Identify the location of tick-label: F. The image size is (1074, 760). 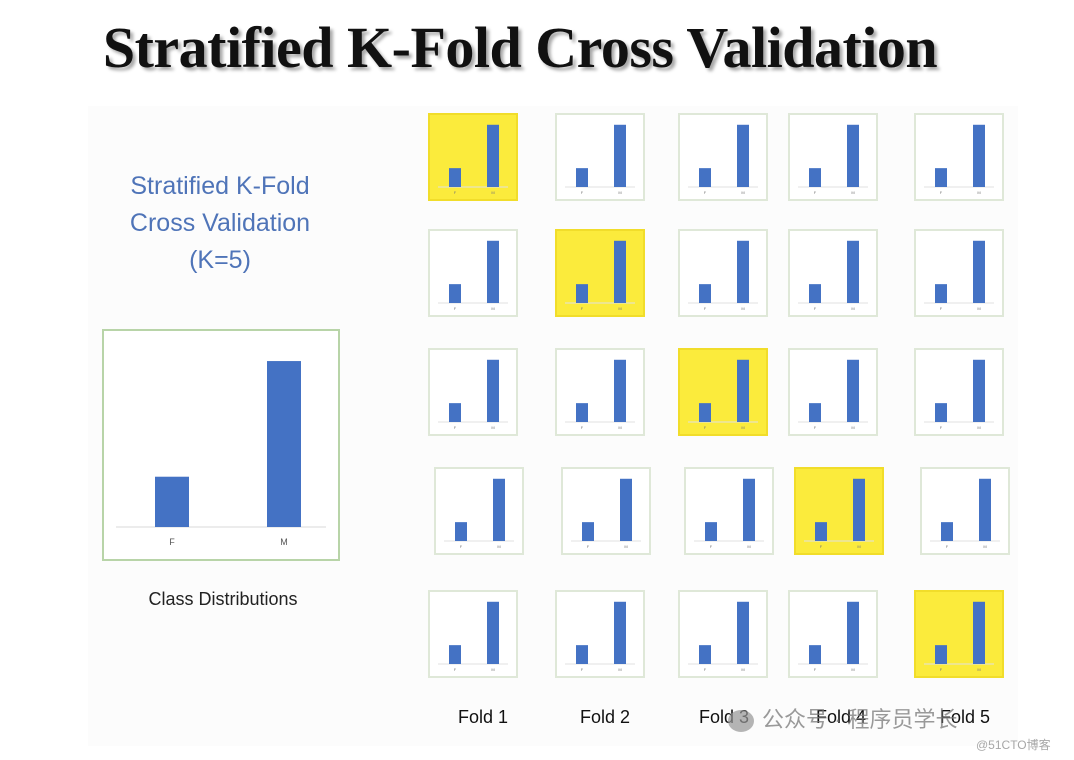
(172, 542).